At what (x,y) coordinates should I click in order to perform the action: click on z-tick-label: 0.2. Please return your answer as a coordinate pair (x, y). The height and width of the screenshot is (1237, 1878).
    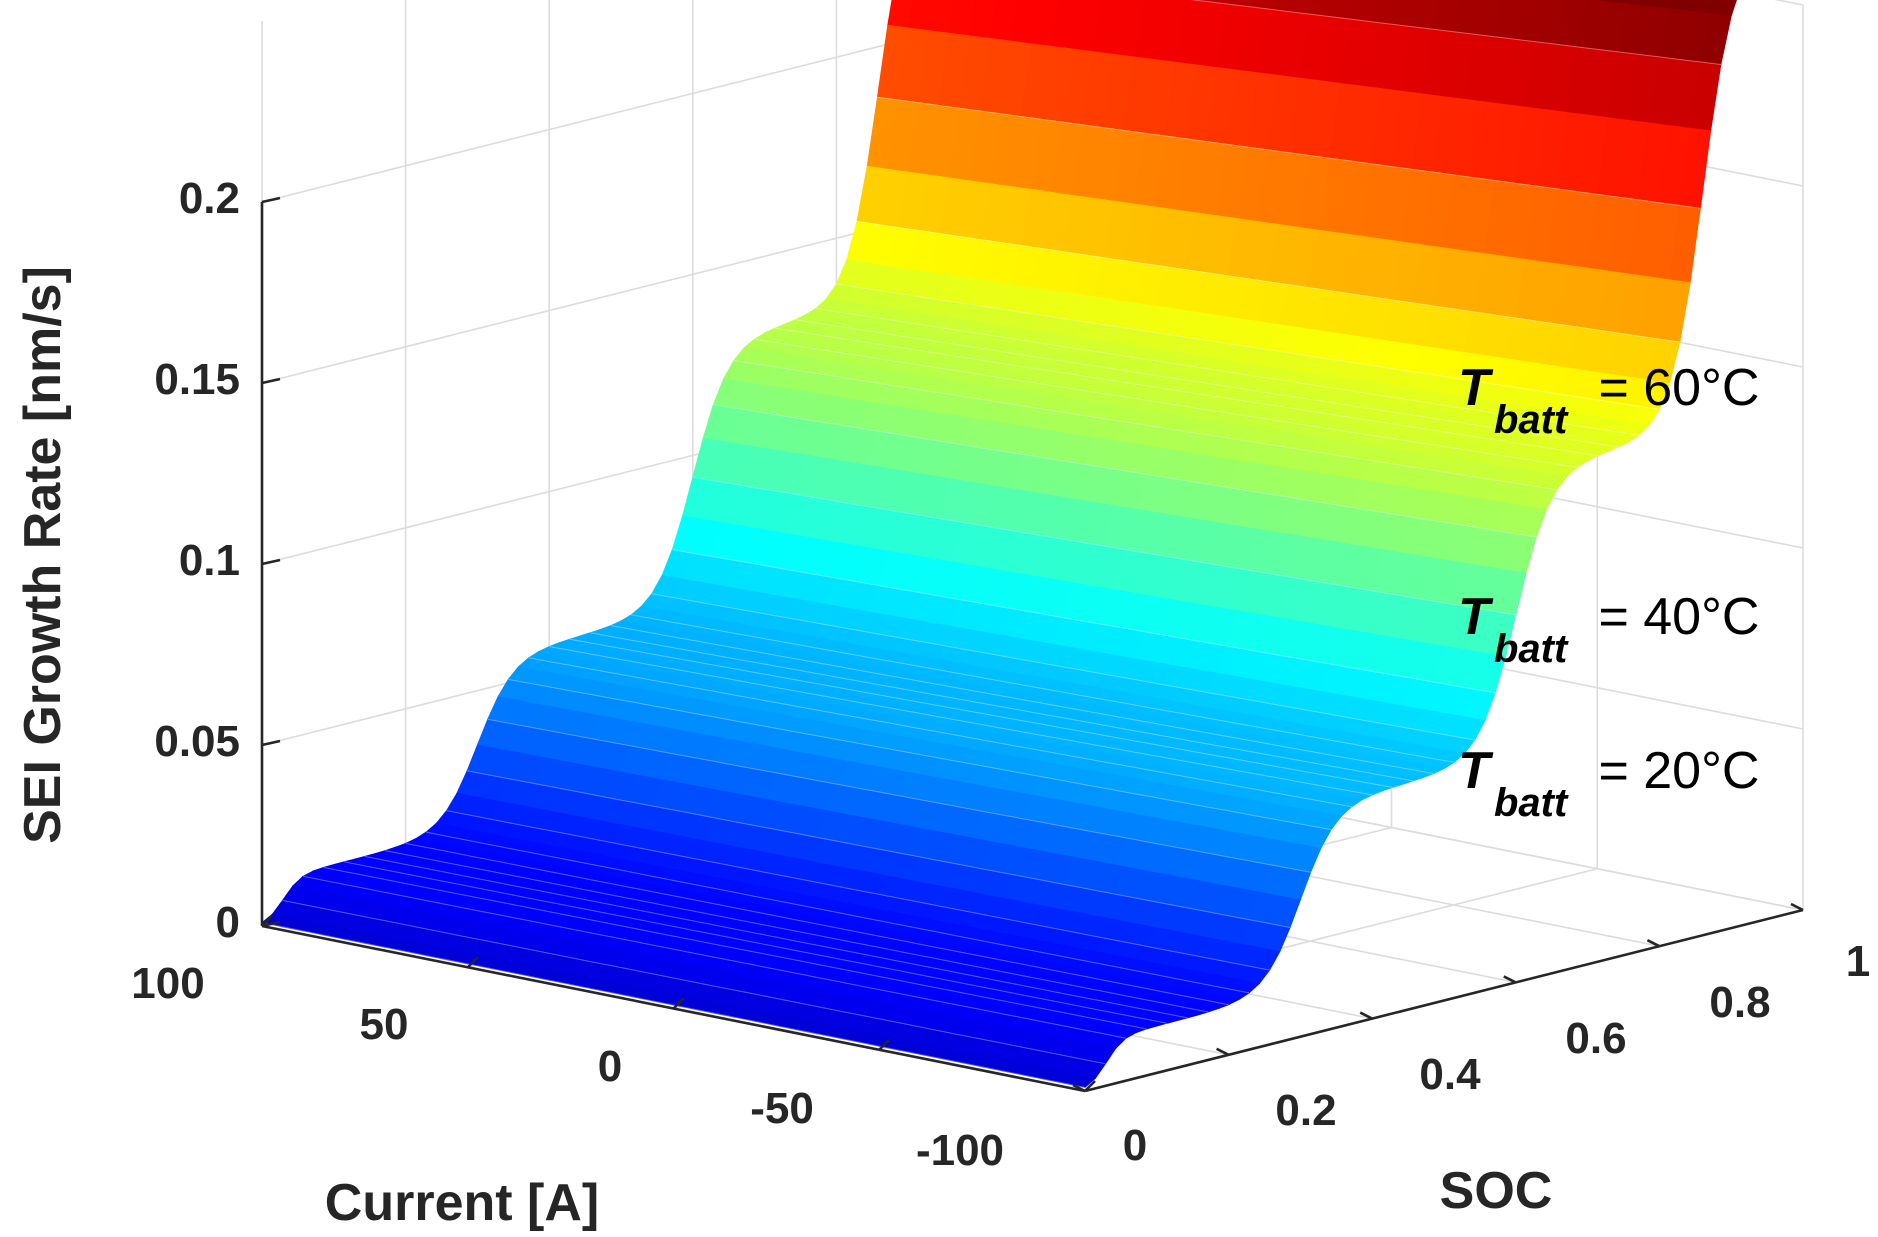
    Looking at the image, I should click on (209, 198).